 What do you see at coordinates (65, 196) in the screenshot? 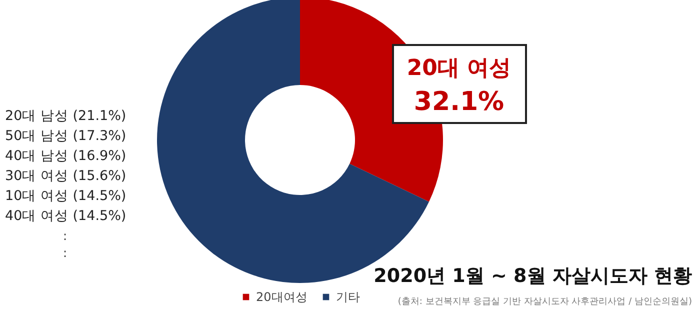
I see `text: 10대 여성 (14.5%)` at bounding box center [65, 196].